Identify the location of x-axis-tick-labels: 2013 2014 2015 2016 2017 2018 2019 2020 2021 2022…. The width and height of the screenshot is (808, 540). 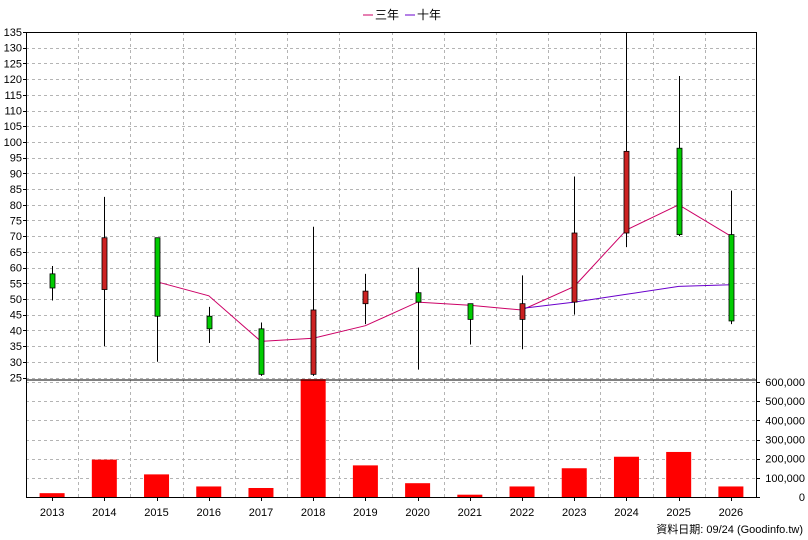
(391, 508).